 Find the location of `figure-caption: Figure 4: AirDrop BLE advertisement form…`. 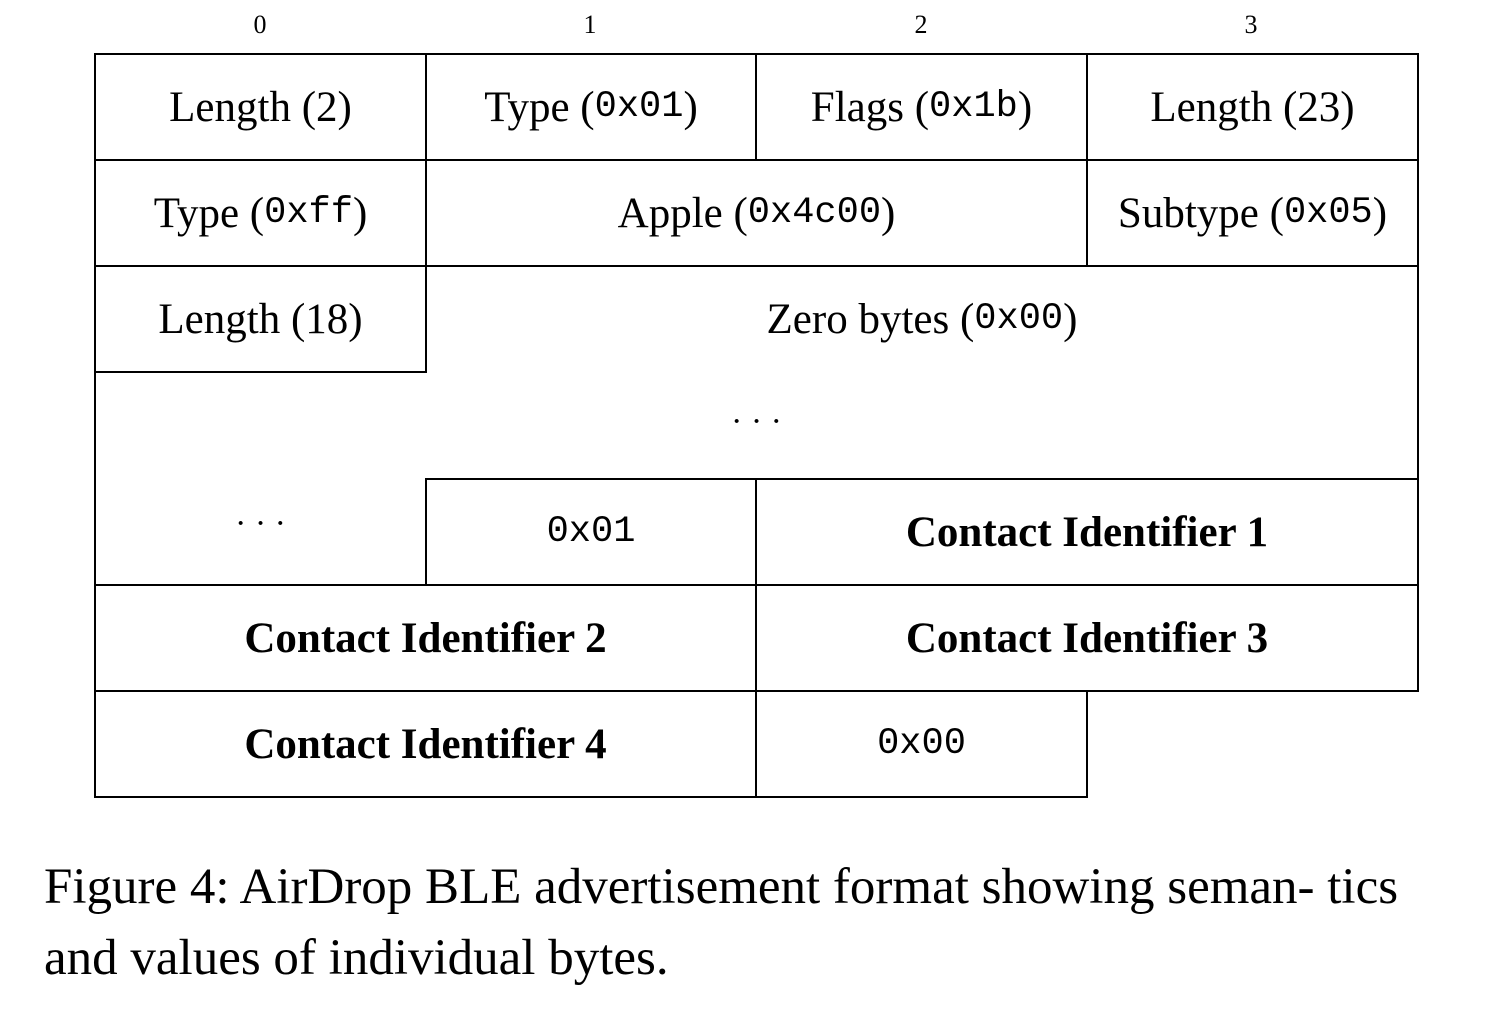

figure-caption: Figure 4: AirDrop BLE advertisement form… is located at coordinates (721, 922).